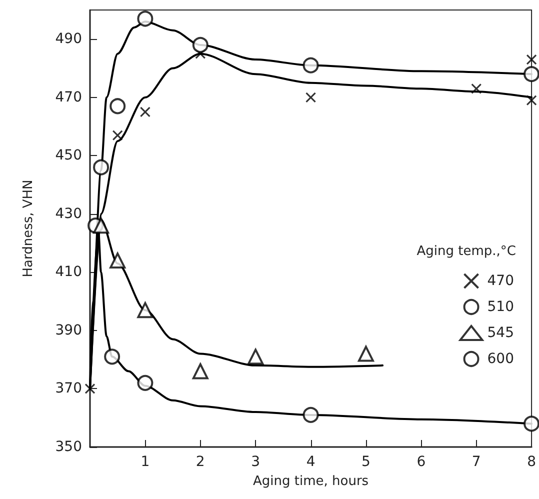 The image size is (539, 499). I want to click on x-axis-title: Aging time, hours, so click(310, 481).